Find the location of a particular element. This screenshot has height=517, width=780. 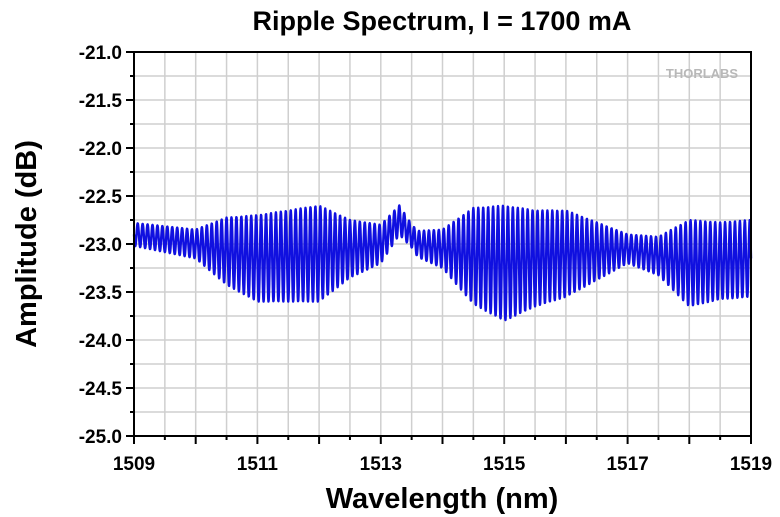

y-axis-label: Amplitude (dB) is located at coordinates (27, 244).